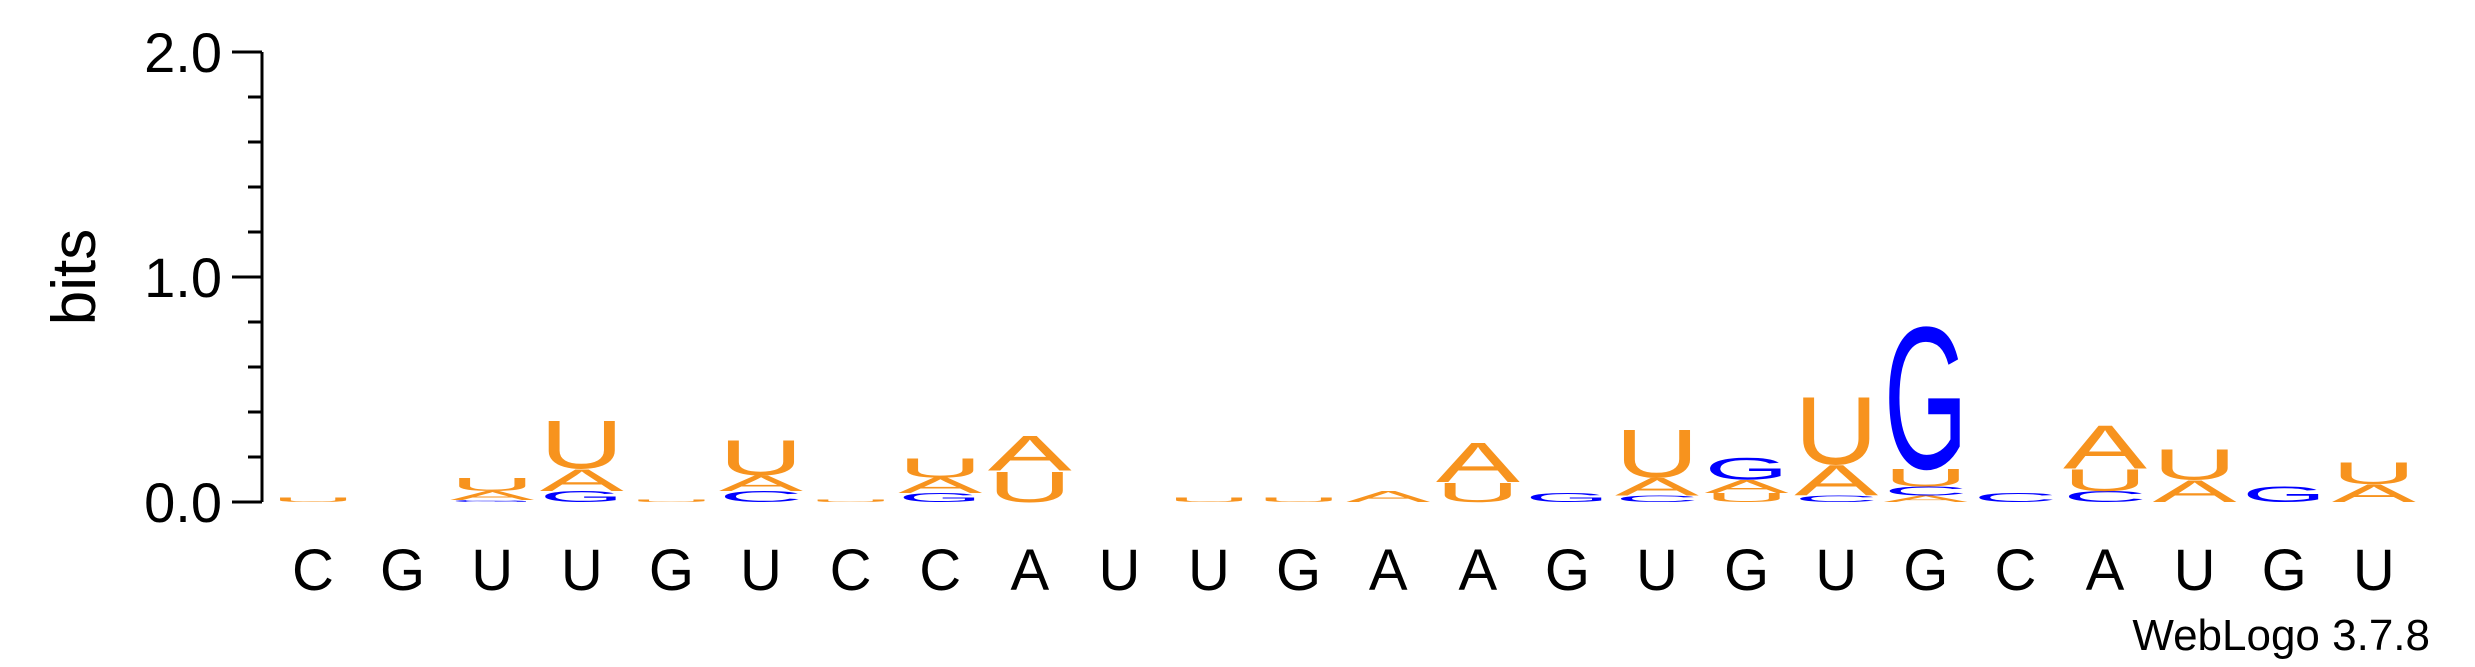  What do you see at coordinates (2281, 635) in the screenshot?
I see `weblogo-credit: WebLogo 3.7.8` at bounding box center [2281, 635].